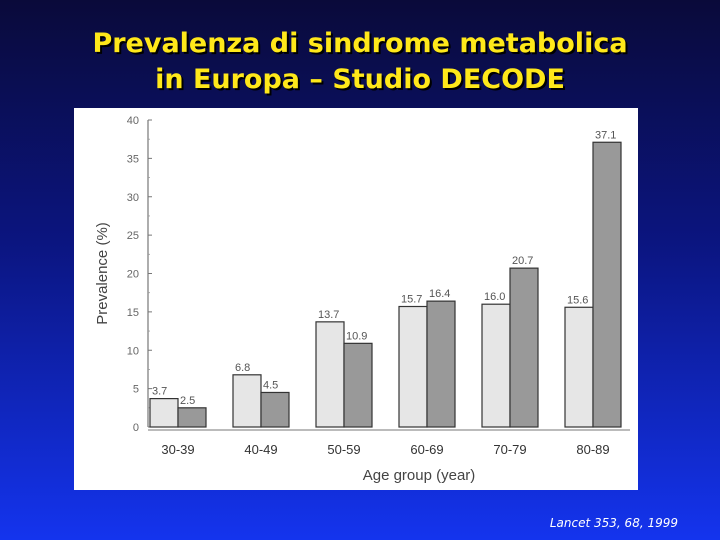  What do you see at coordinates (133, 159) in the screenshot?
I see `y-tick-label: 35` at bounding box center [133, 159].